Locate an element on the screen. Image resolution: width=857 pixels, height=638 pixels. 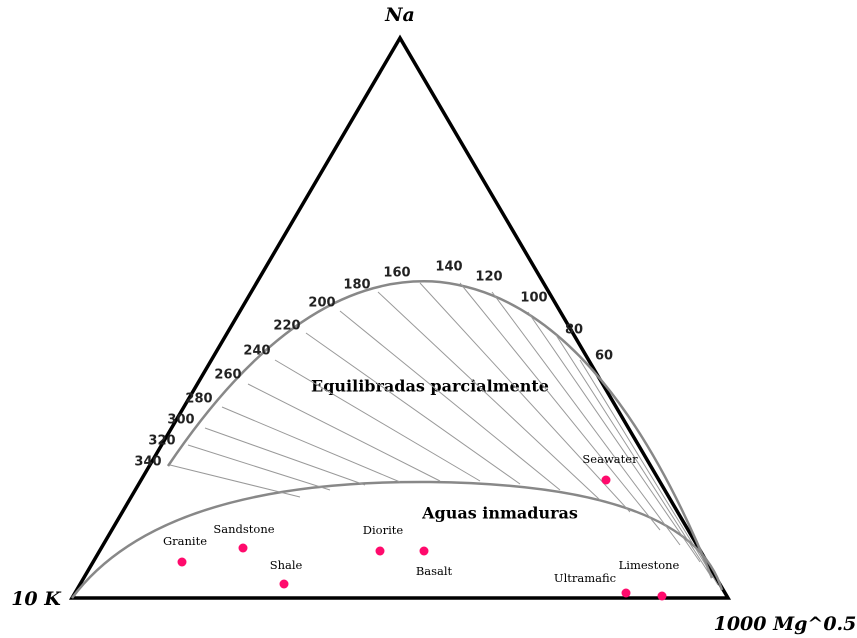
isotherm-label: 280 is located at coordinates (198, 399).